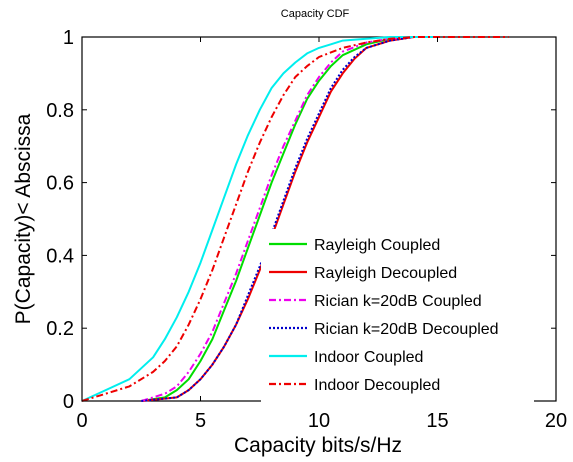 Image resolution: width=573 pixels, height=462 pixels. Describe the element at coordinates (60, 329) in the screenshot. I see `y-tick-label: 0.2` at that location.